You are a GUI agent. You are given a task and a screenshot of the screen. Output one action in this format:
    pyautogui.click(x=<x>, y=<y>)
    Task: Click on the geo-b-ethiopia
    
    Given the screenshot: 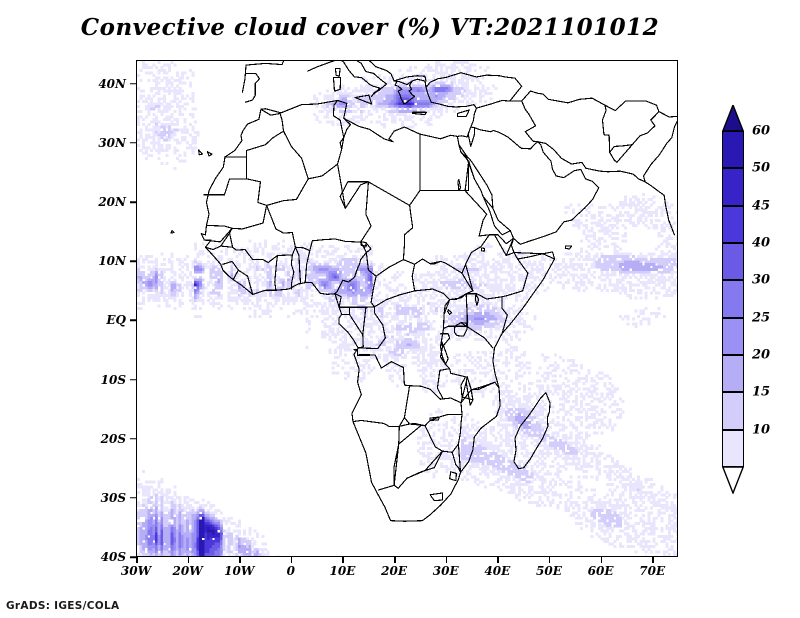 What is the action you would take?
    pyautogui.click(x=490, y=263)
    